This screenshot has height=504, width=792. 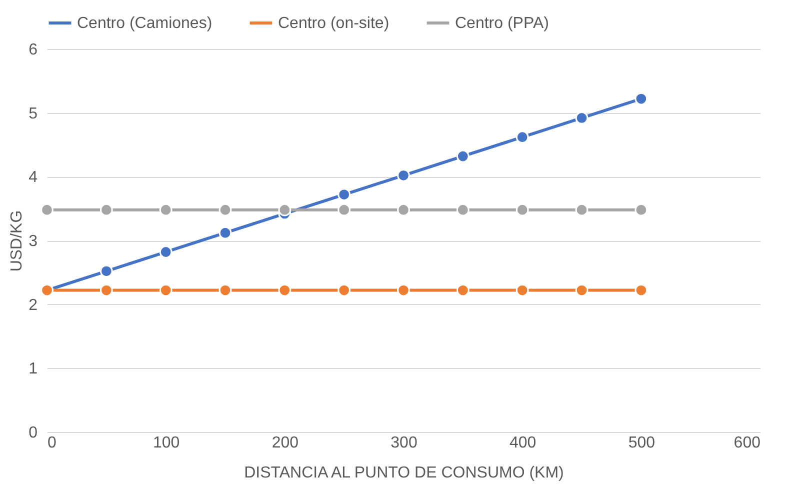 What do you see at coordinates (33, 177) in the screenshot?
I see `y-tick-label: 4` at bounding box center [33, 177].